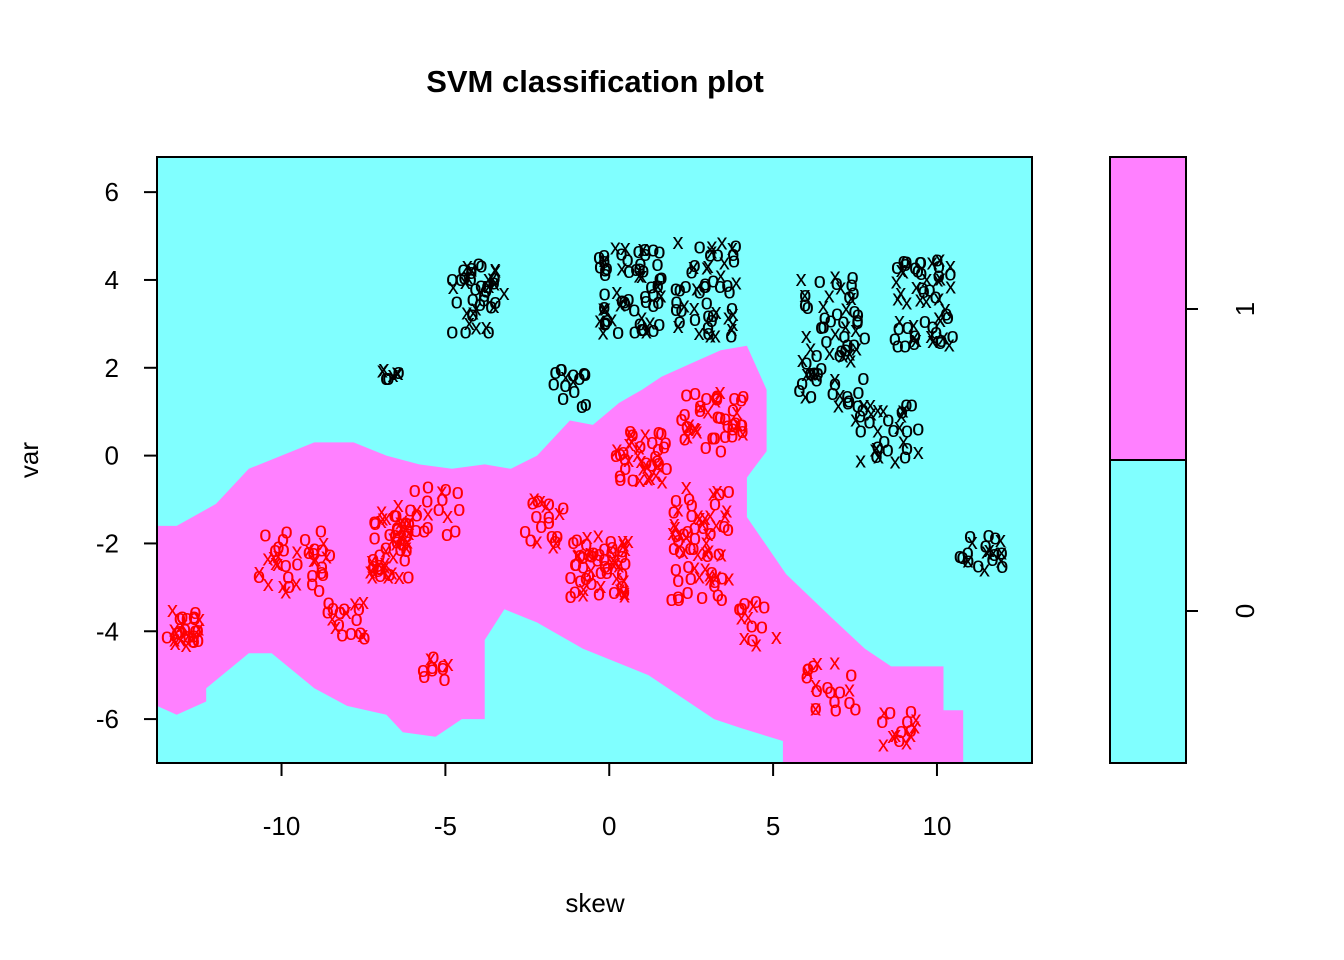 The width and height of the screenshot is (1344, 960). Describe the element at coordinates (112, 192) in the screenshot. I see `y-tick-label: 6` at that location.